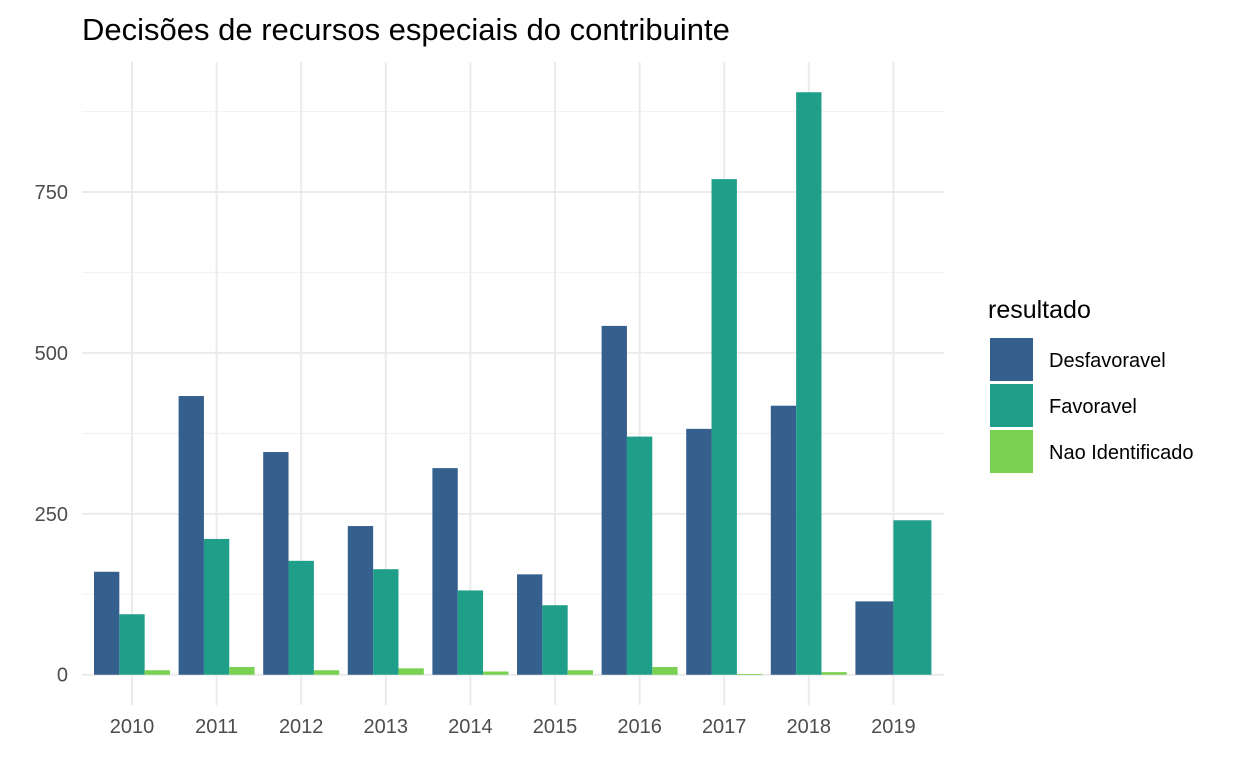  I want to click on x-tick-label: 2019, so click(893, 727).